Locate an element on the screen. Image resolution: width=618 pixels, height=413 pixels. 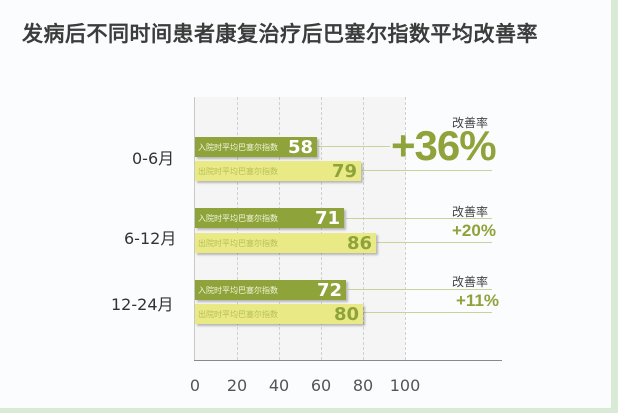
chart-title: 发病后不同时间患者康复治疗后巴塞尔指数平均改善率 is located at coordinates (280, 34).